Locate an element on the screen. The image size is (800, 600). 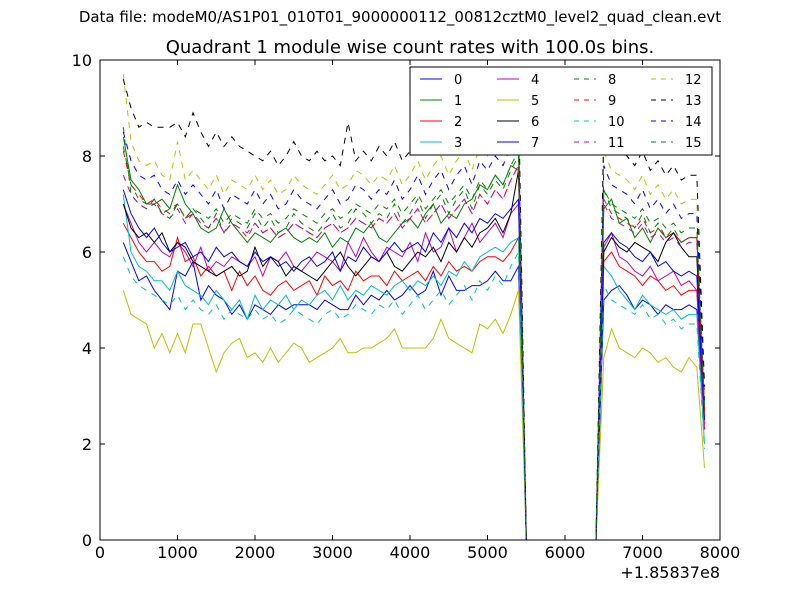
x-tick-label: 5000 is located at coordinates (487, 552).